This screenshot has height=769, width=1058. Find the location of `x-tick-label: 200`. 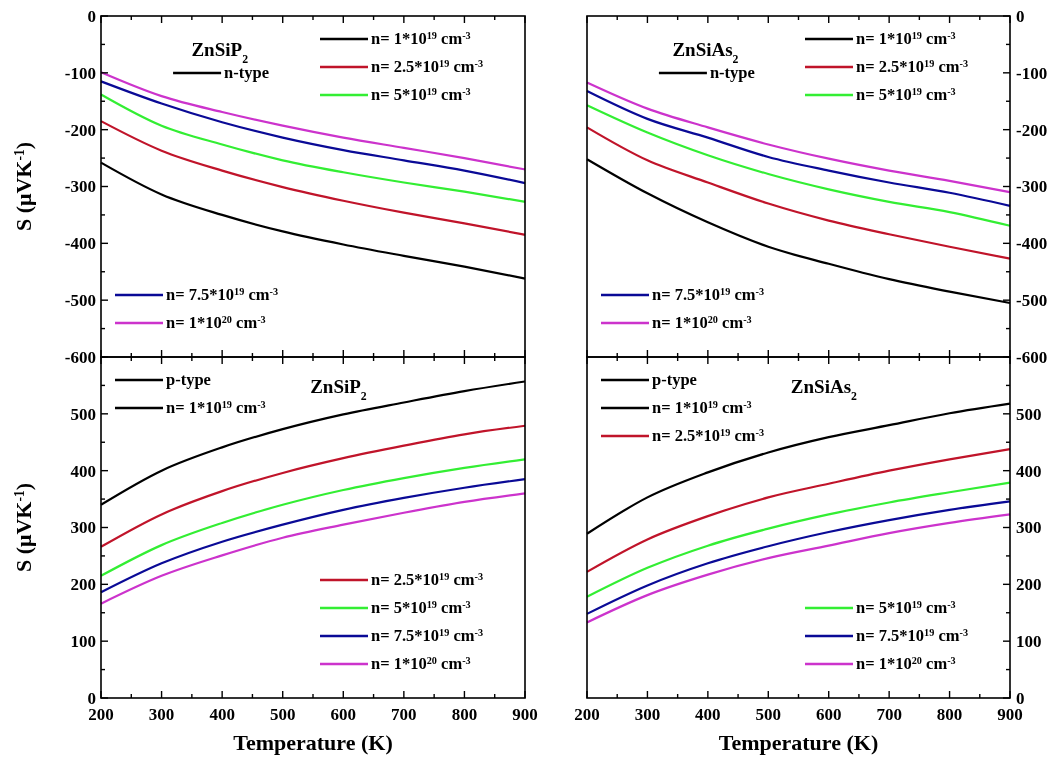

x-tick-label: 200 is located at coordinates (587, 714).